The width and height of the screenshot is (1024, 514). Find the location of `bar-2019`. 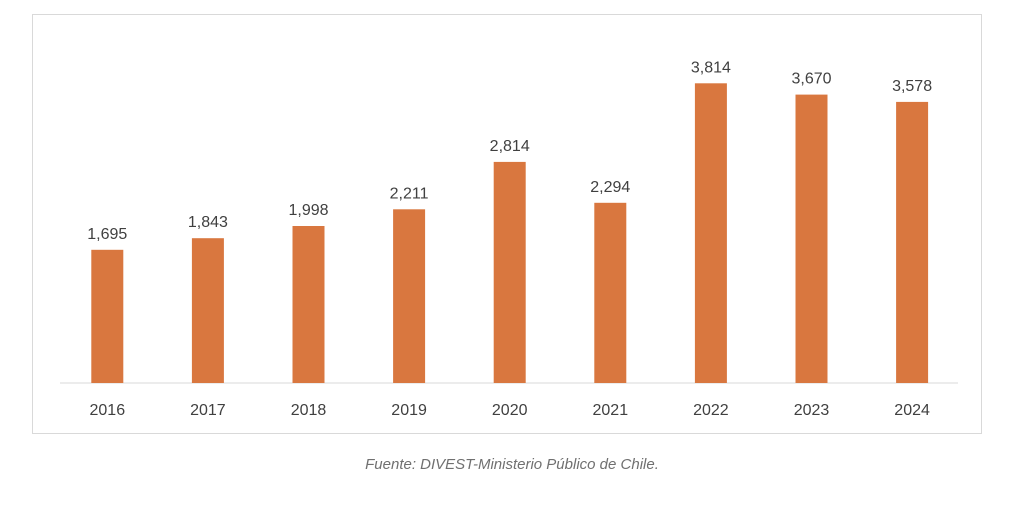

bar-2019 is located at coordinates (409, 296).